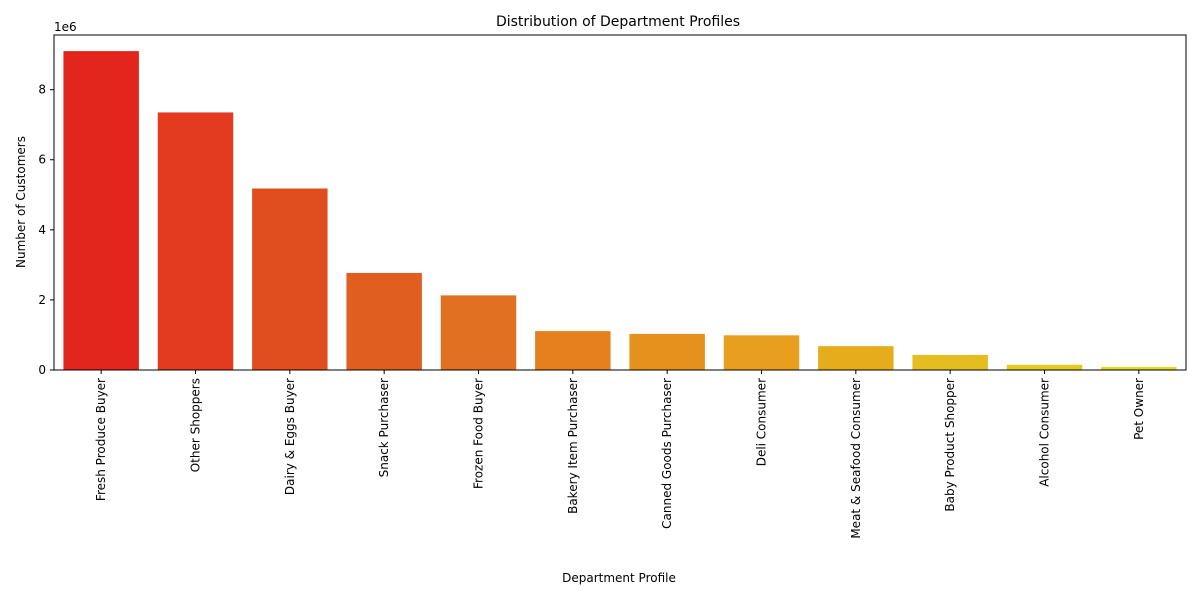  Describe the element at coordinates (21, 202) in the screenshot. I see `y-axis-label: Number of Customers` at that location.